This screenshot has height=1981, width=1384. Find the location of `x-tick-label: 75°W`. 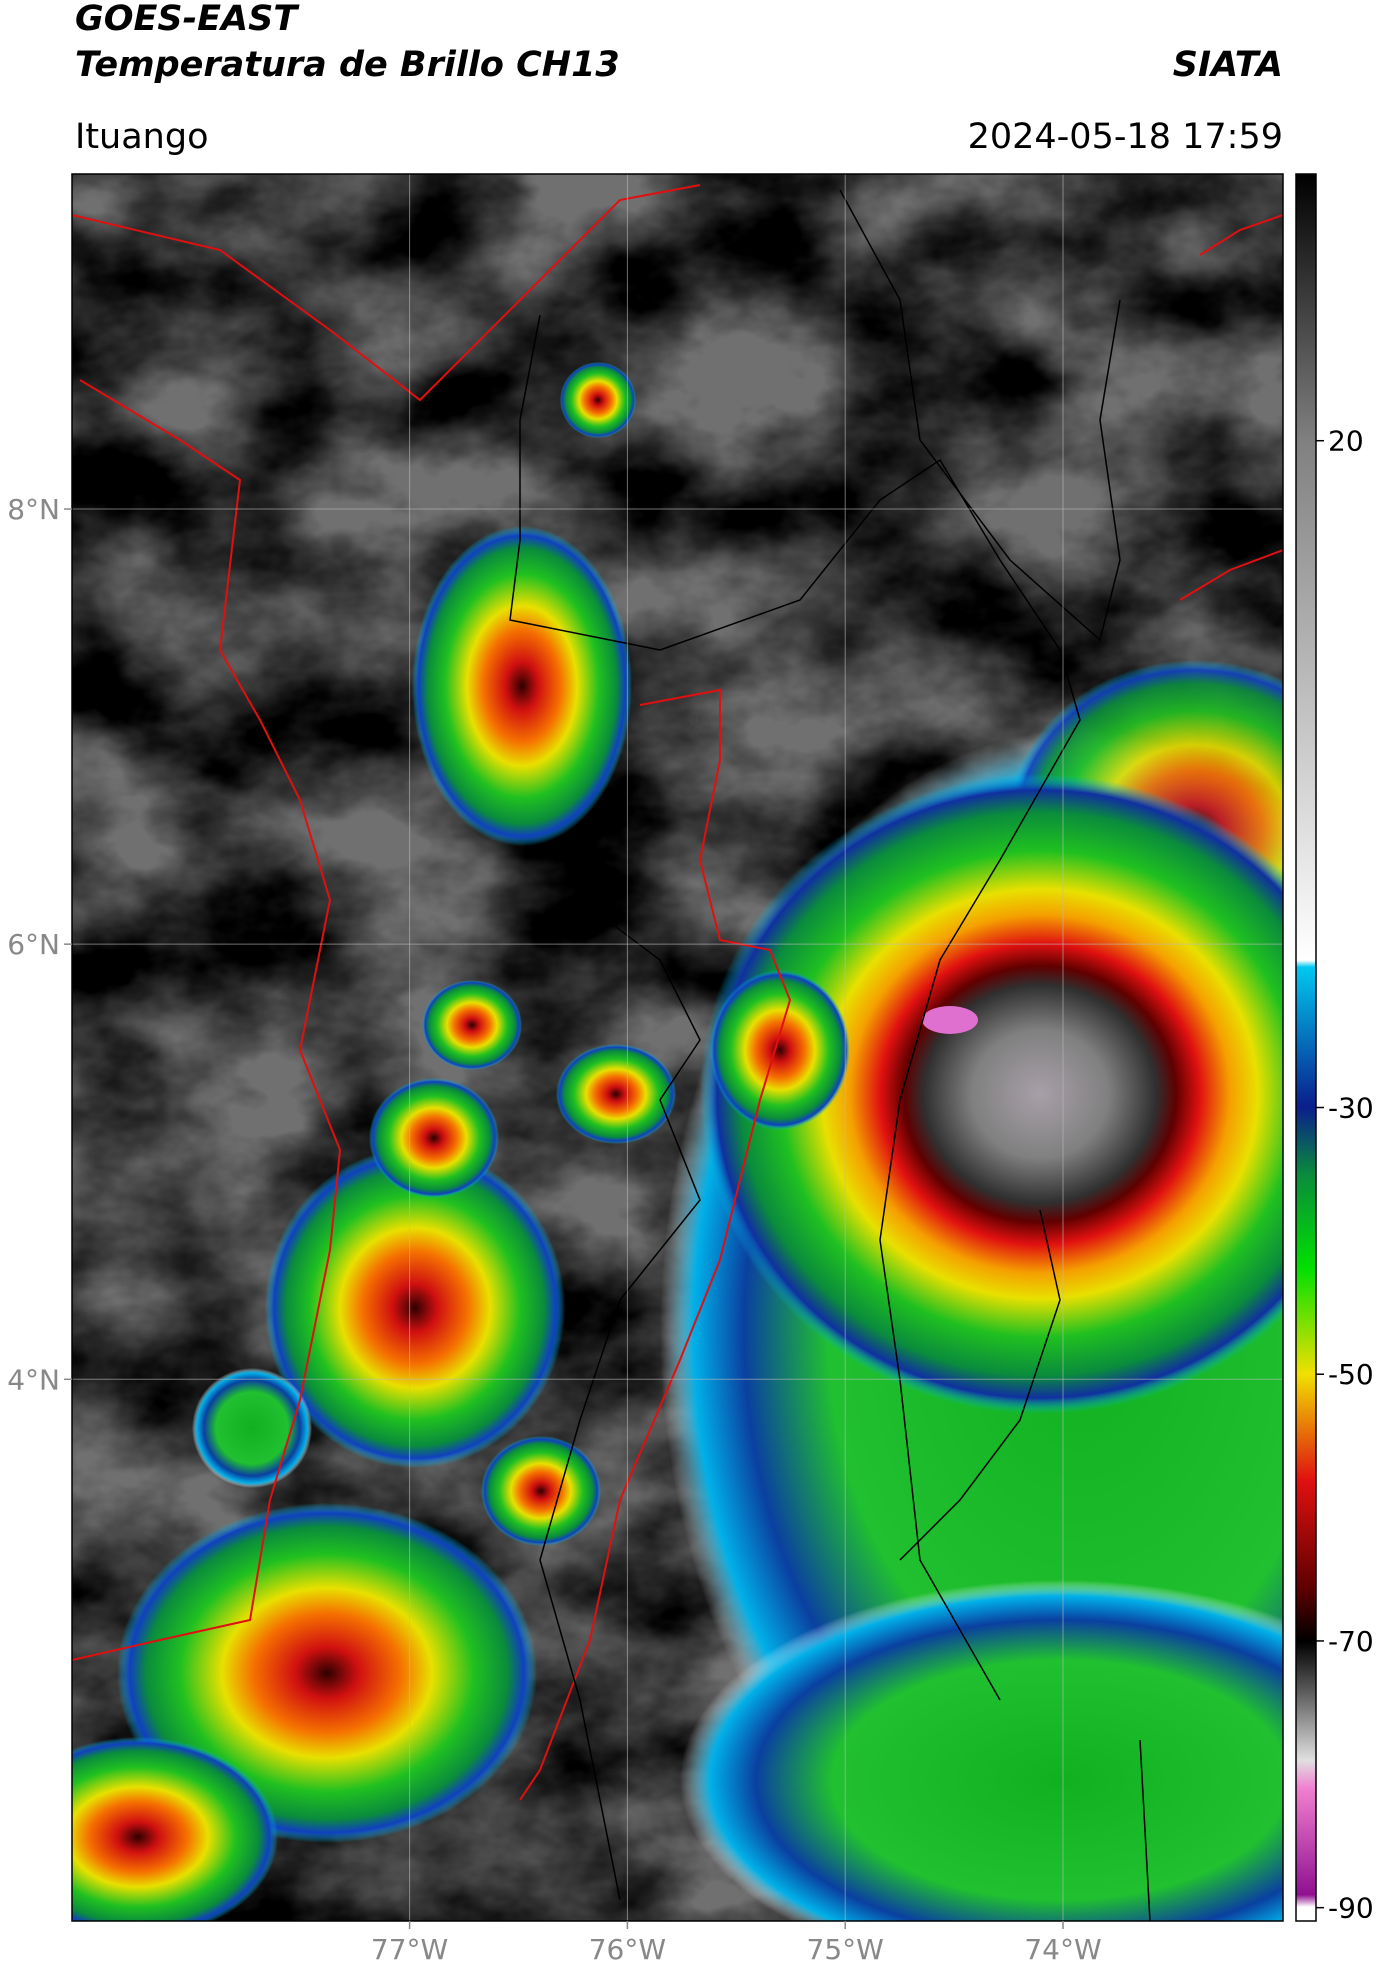

x-tick-label: 75°W is located at coordinates (845, 1949).